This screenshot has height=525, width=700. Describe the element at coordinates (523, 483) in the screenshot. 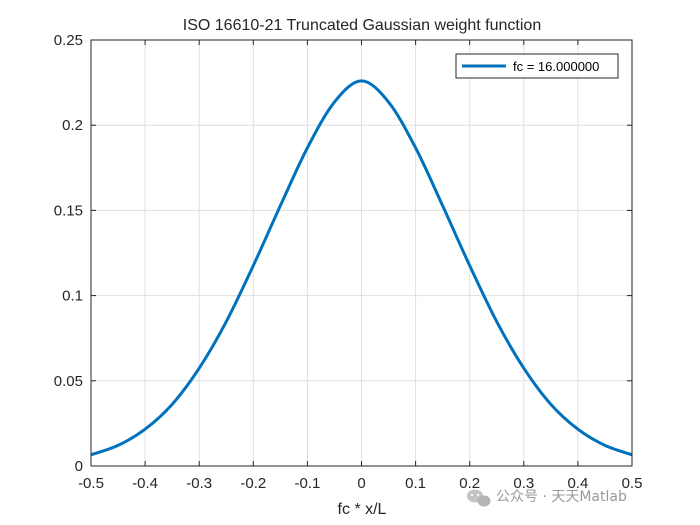

I see `x-tick-label: 0.3` at that location.